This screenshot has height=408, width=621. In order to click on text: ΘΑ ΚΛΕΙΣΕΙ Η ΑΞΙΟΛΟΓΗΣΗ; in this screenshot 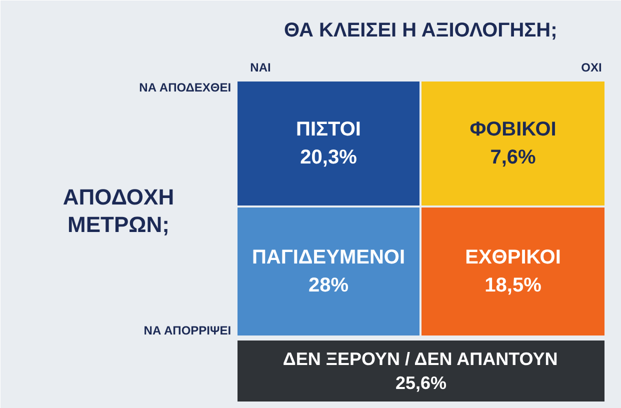, I will do `click(421, 31)`.